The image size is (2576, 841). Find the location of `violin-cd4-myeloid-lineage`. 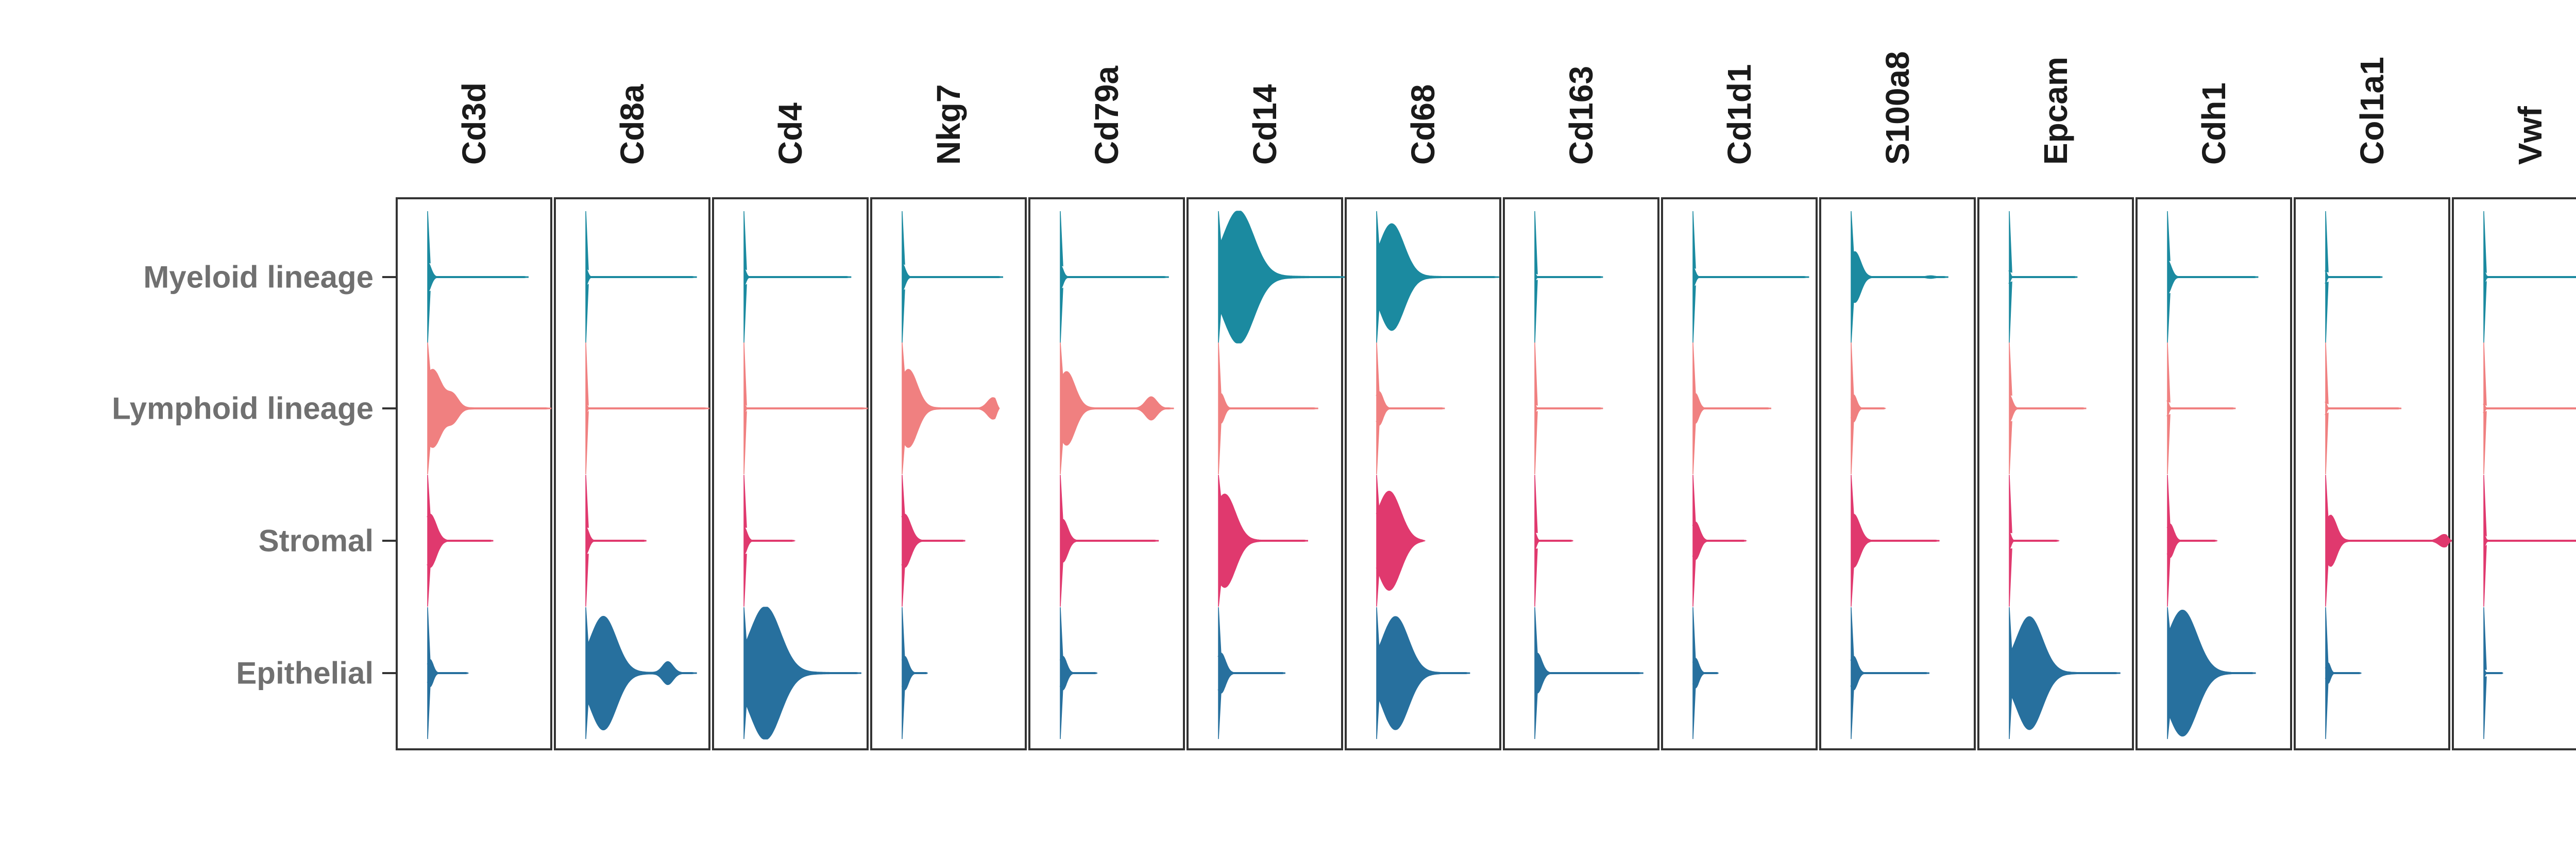

violin-cd4-myeloid-lineage is located at coordinates (797, 277).